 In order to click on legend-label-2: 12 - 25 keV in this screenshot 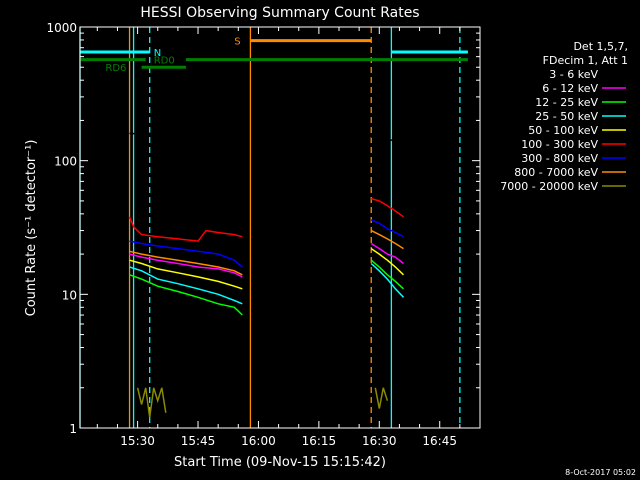, I will do `click(566, 102)`.